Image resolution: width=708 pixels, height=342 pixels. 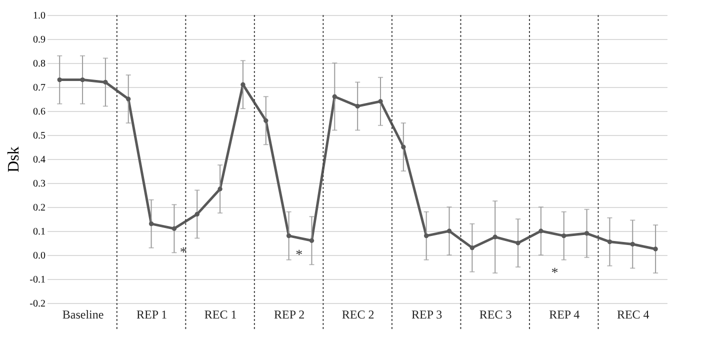 What do you see at coordinates (39, 160) in the screenshot?
I see `y-tick-label: 0.4` at bounding box center [39, 160].